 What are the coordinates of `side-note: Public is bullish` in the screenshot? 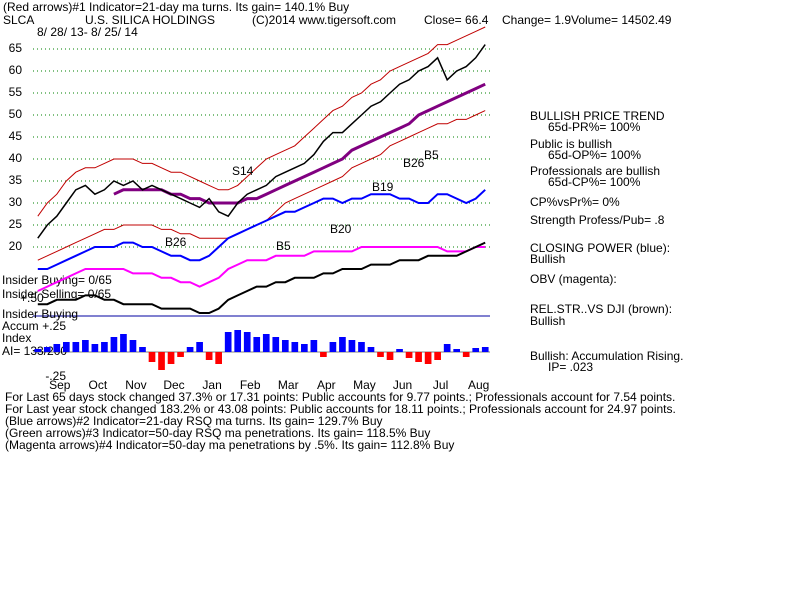 It's located at (571, 144).